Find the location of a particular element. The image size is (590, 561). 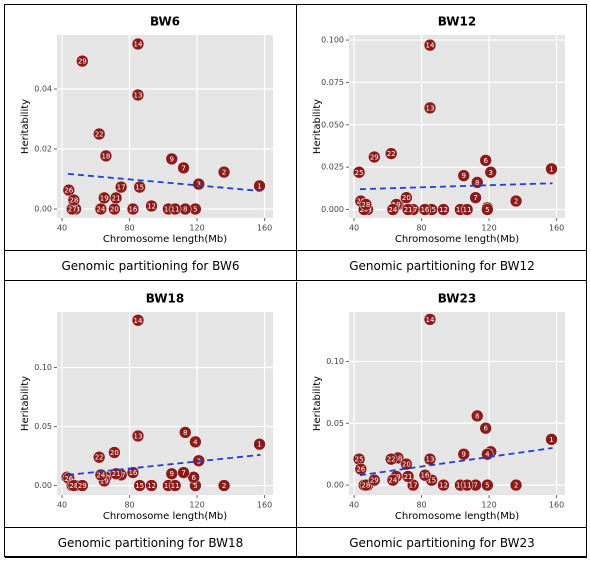

plot-panel is located at coordinates (165, 403).